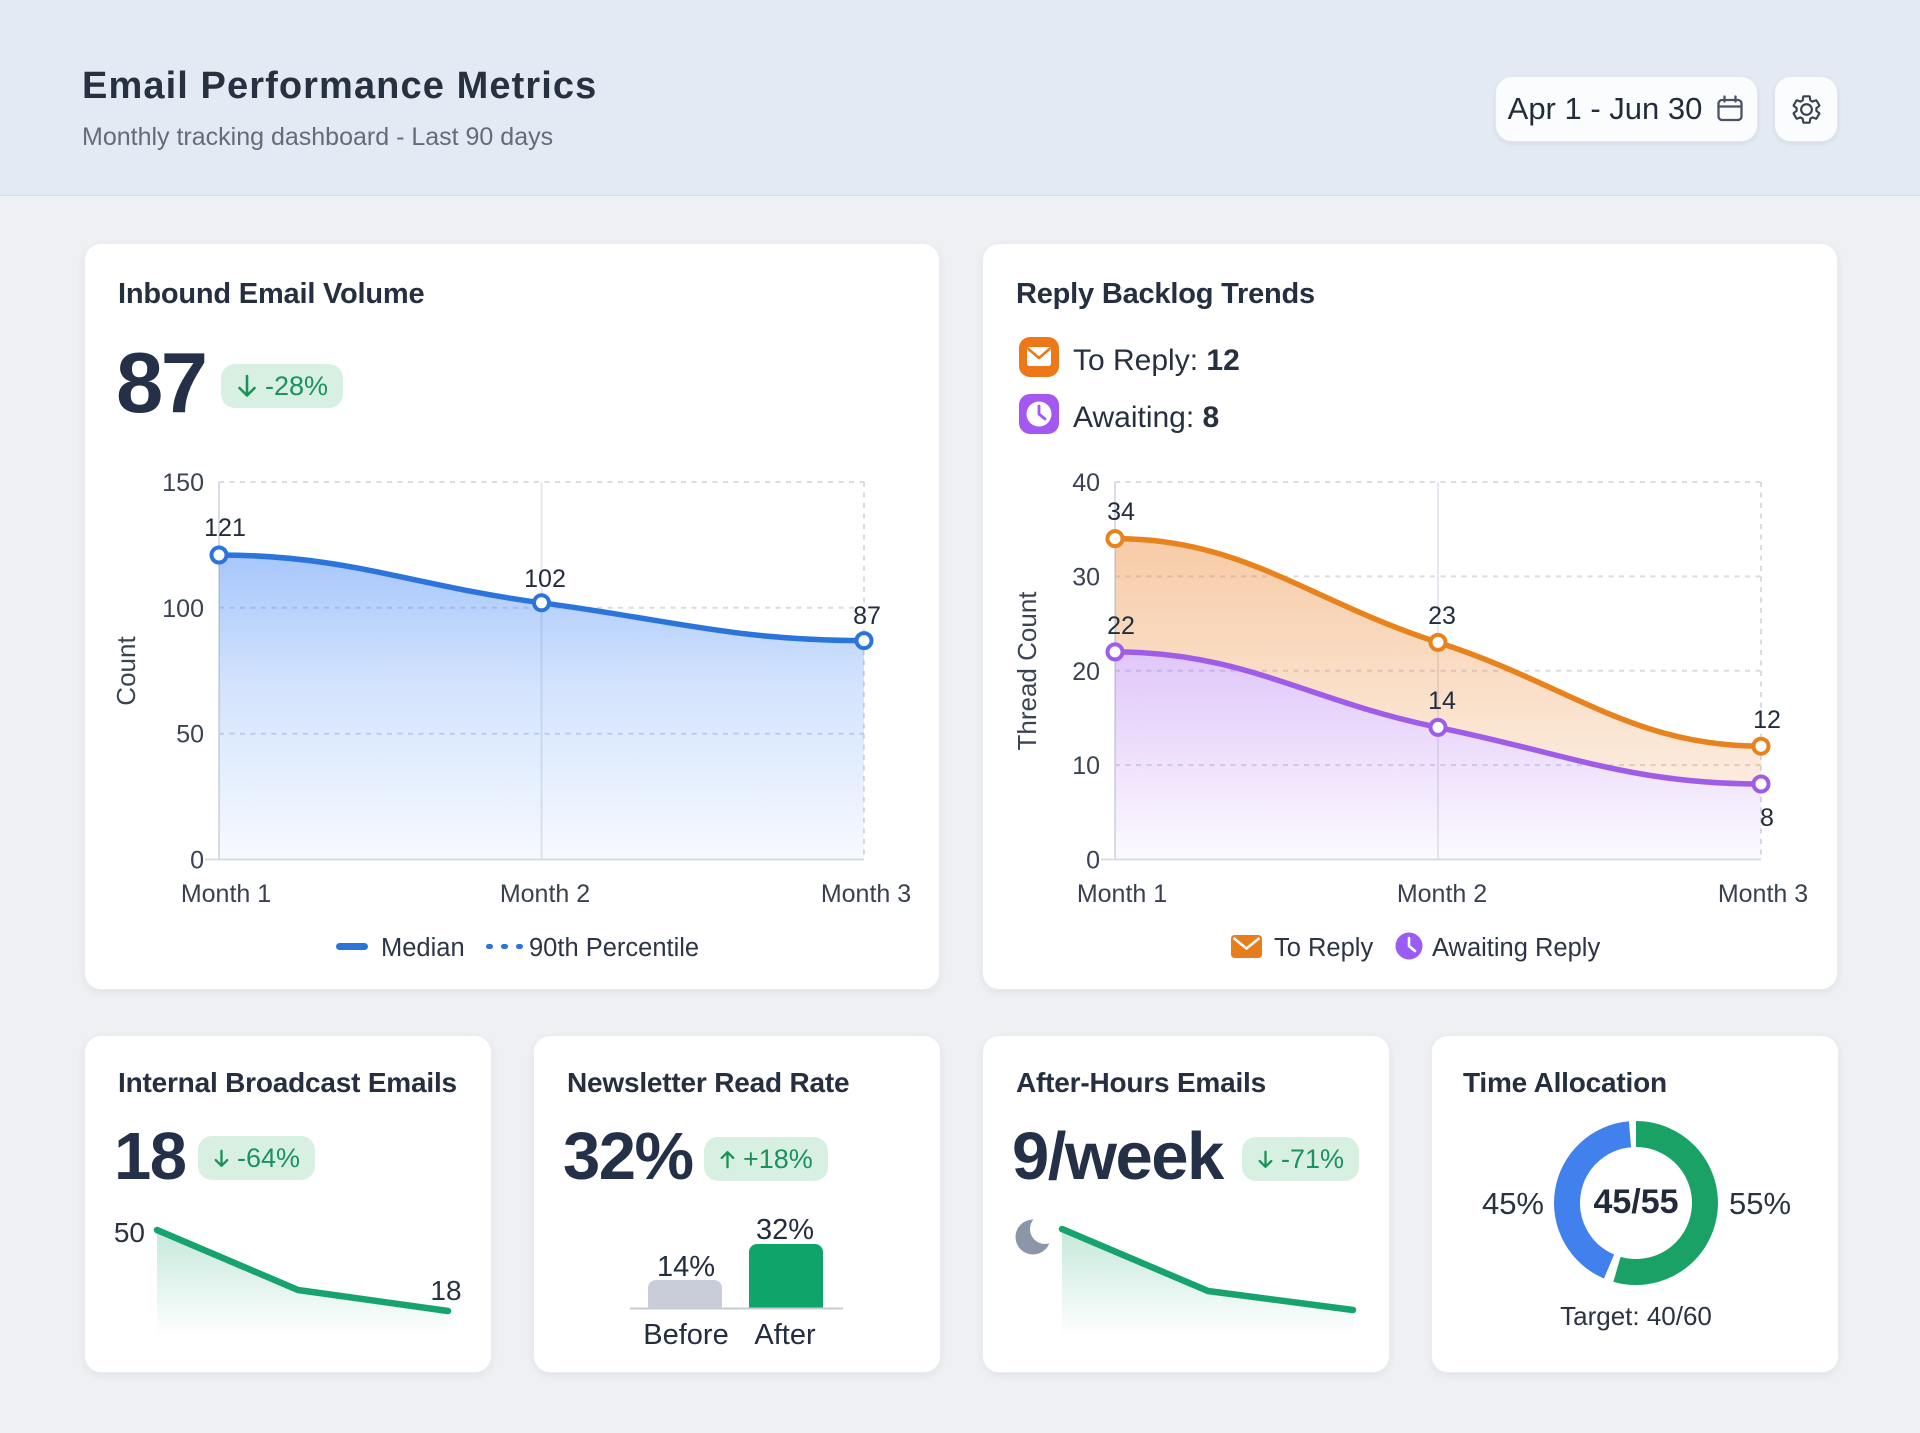  I want to click on svg-text: 40, so click(1086, 483).